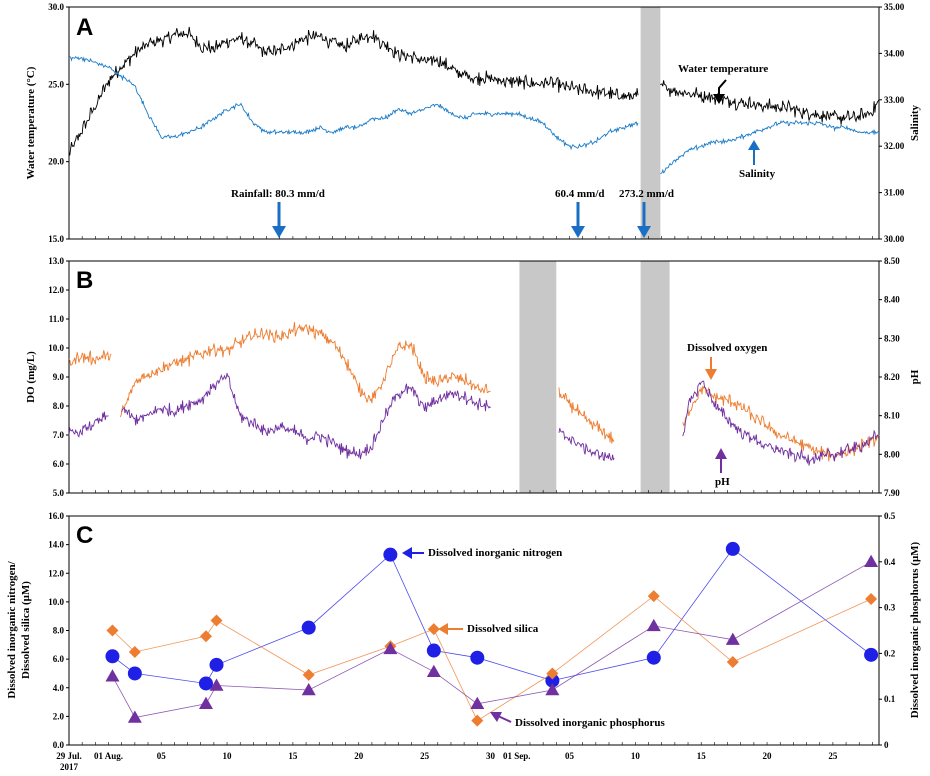 This screenshot has height=776, width=930. I want to click on panel-c-ylabel-left-line2: Dissolved silica (μM), so click(26, 630).